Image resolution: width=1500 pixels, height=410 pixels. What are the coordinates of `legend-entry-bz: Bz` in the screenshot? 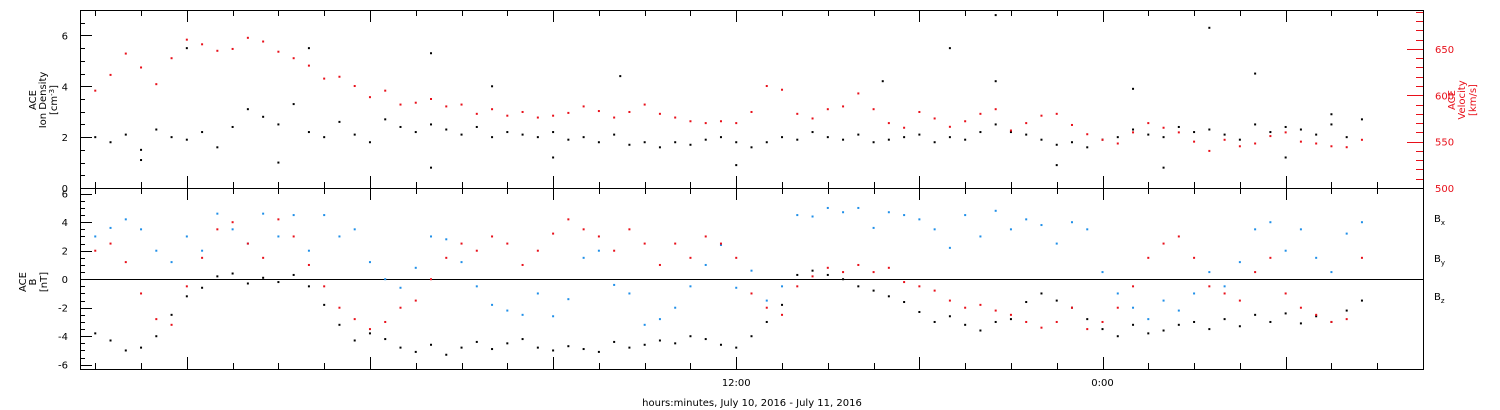 It's located at (1439, 298).